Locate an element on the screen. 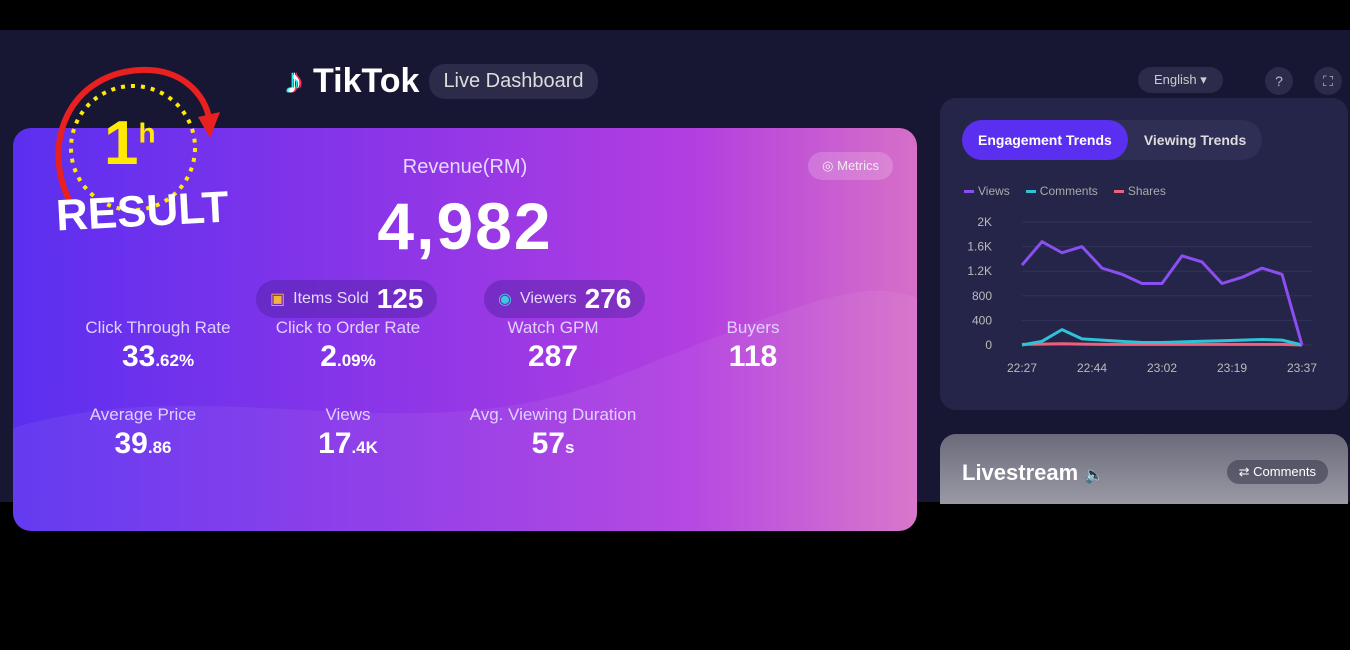 This screenshot has height=650, width=1350. x-tick-label: 22:27 is located at coordinates (1022, 368).